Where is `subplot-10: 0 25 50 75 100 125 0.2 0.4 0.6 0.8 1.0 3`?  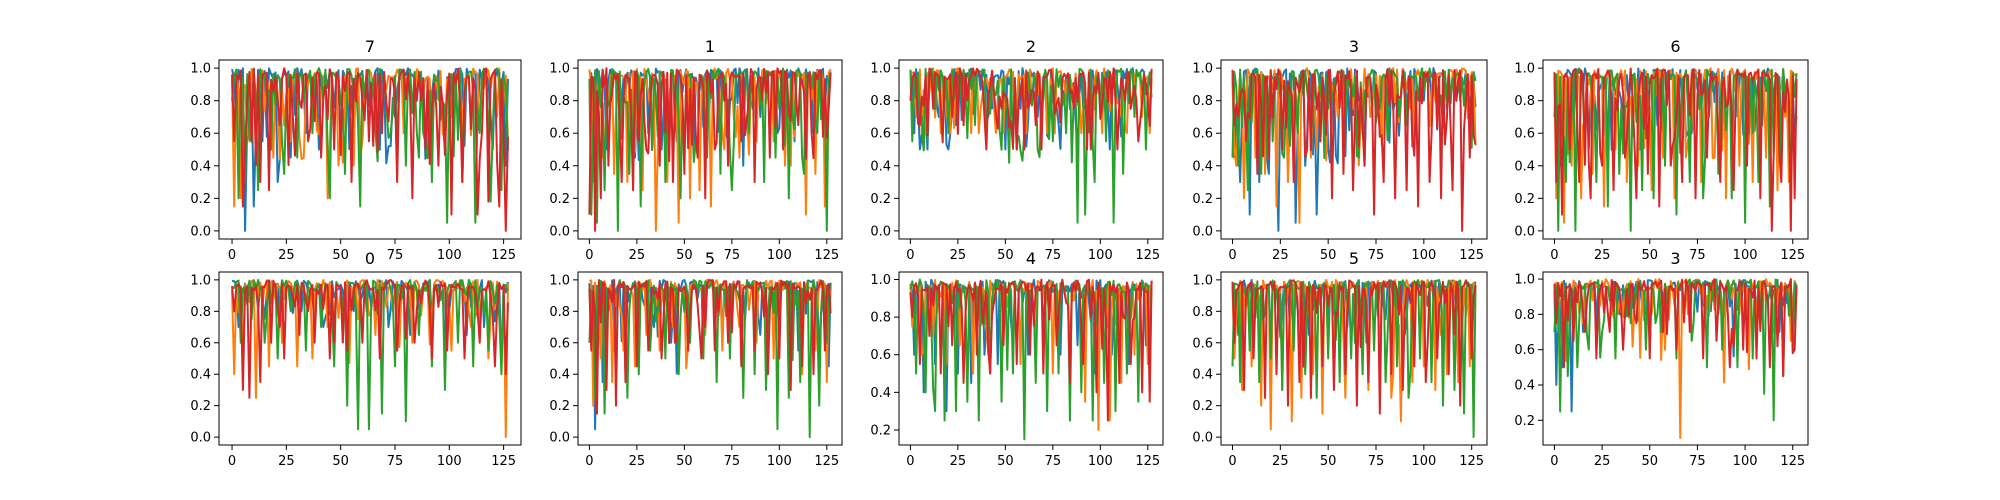
subplot-10: 0 25 50 75 100 125 0.2 0.4 0.6 0.8 1.0 3 is located at coordinates (1661, 359).